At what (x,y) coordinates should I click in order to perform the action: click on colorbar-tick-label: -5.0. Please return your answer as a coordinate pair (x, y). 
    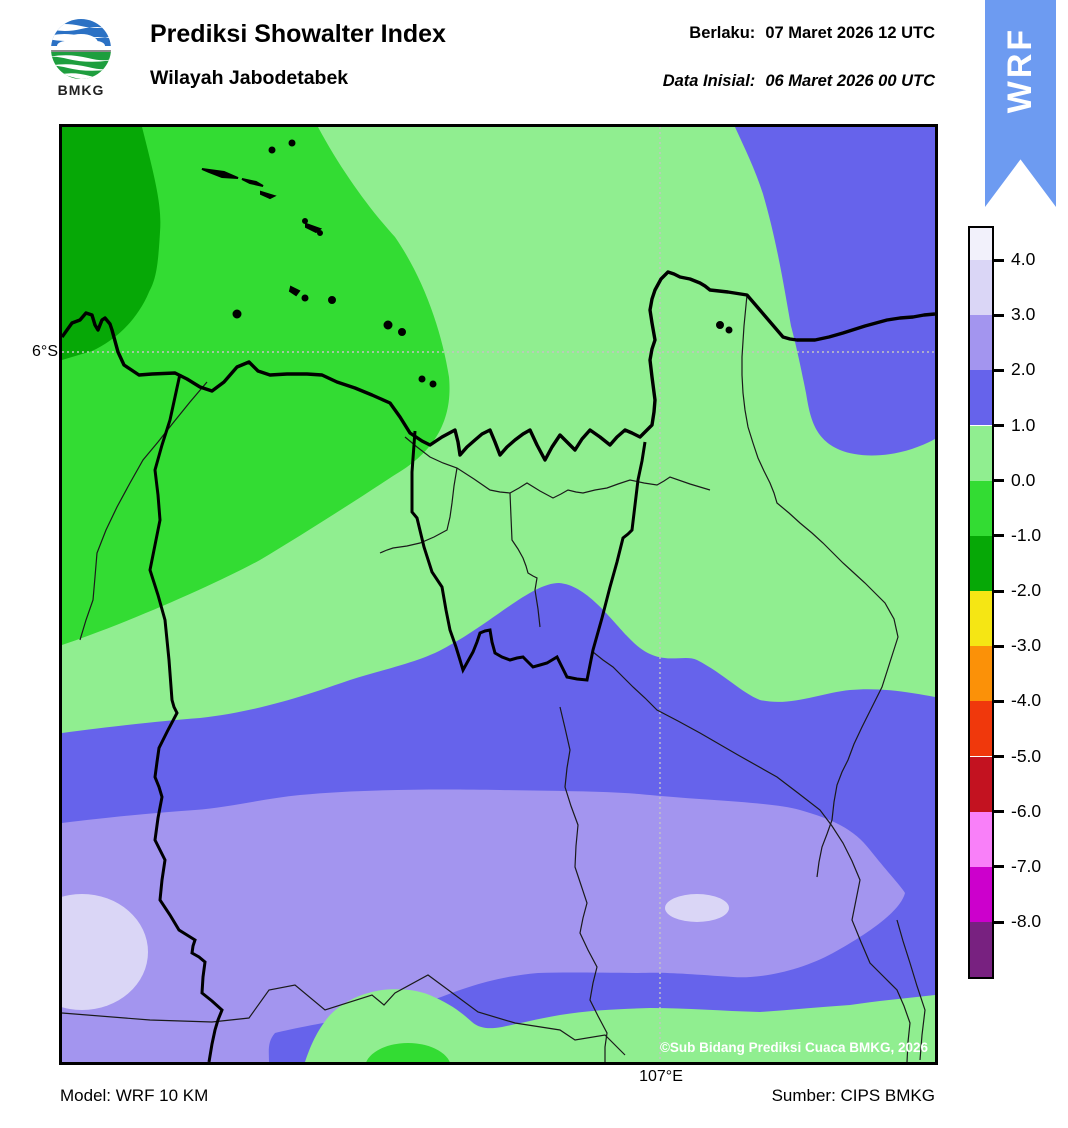
    Looking at the image, I should click on (1026, 755).